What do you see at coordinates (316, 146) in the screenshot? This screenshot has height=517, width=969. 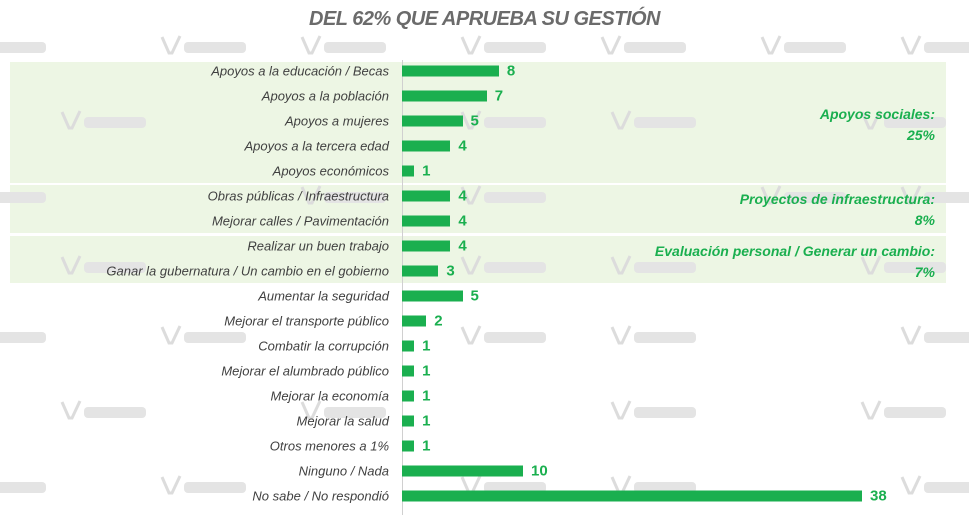 I see `category-label: Apoyos a la tercera edad` at bounding box center [316, 146].